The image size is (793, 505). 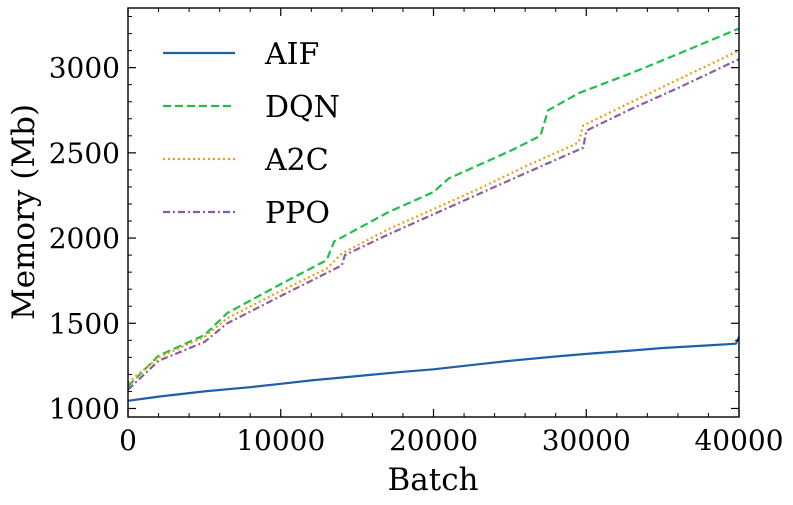 I want to click on y-tick-label: 1500, so click(x=84, y=323).